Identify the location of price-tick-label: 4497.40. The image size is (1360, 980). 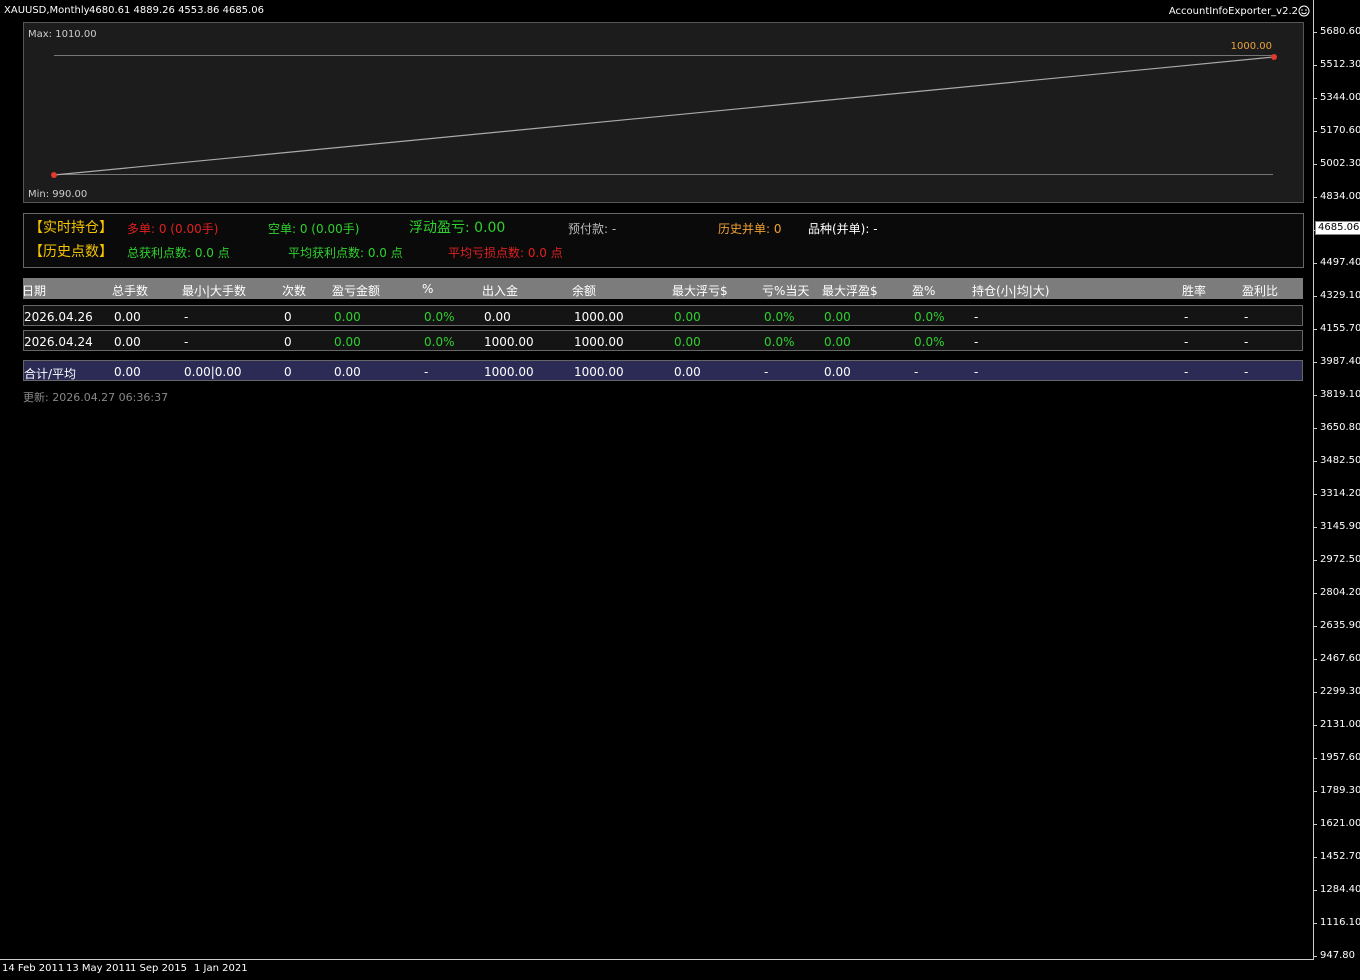
(1340, 262).